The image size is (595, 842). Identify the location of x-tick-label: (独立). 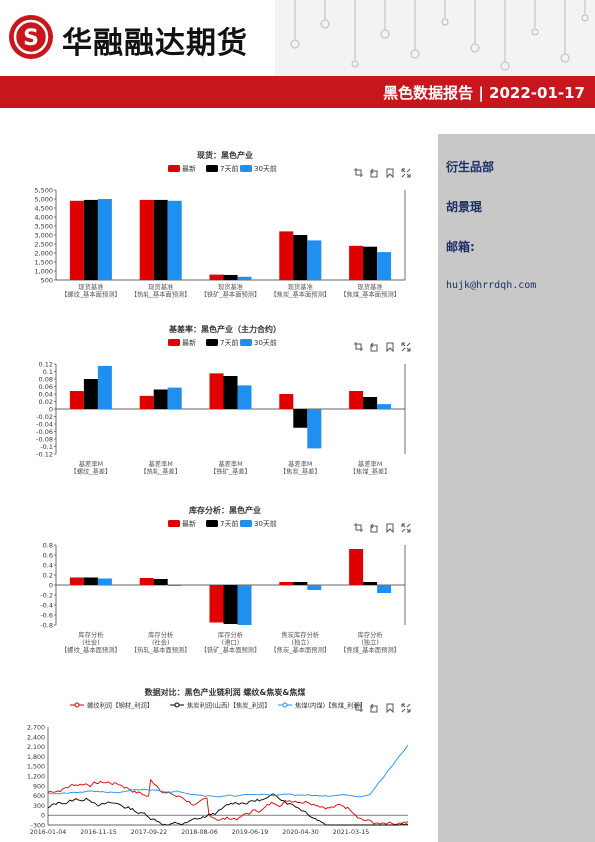
(370, 642).